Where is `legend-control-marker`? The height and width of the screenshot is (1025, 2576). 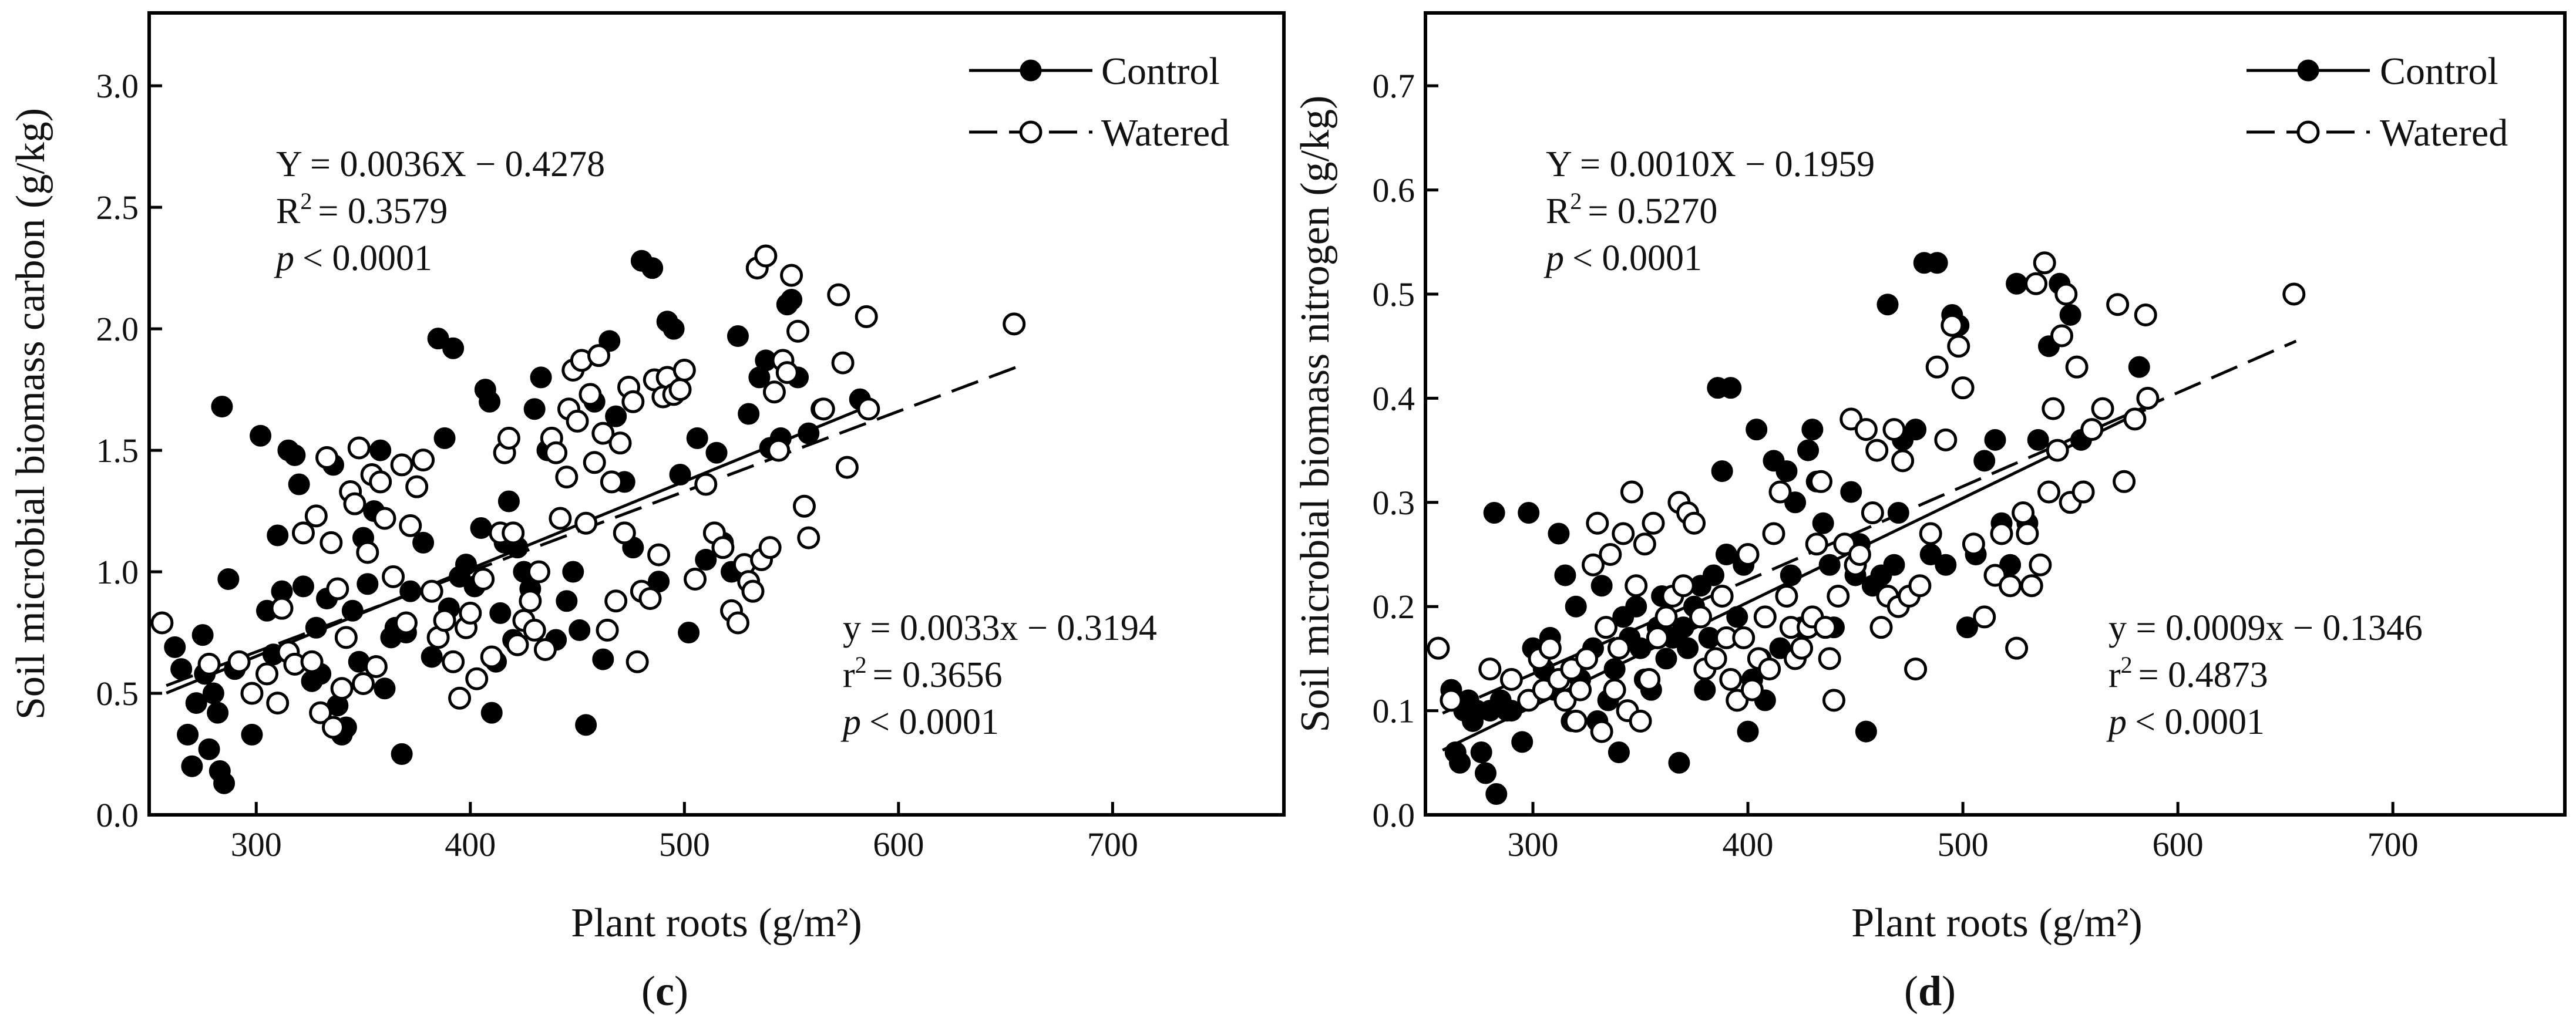 legend-control-marker is located at coordinates (1031, 70).